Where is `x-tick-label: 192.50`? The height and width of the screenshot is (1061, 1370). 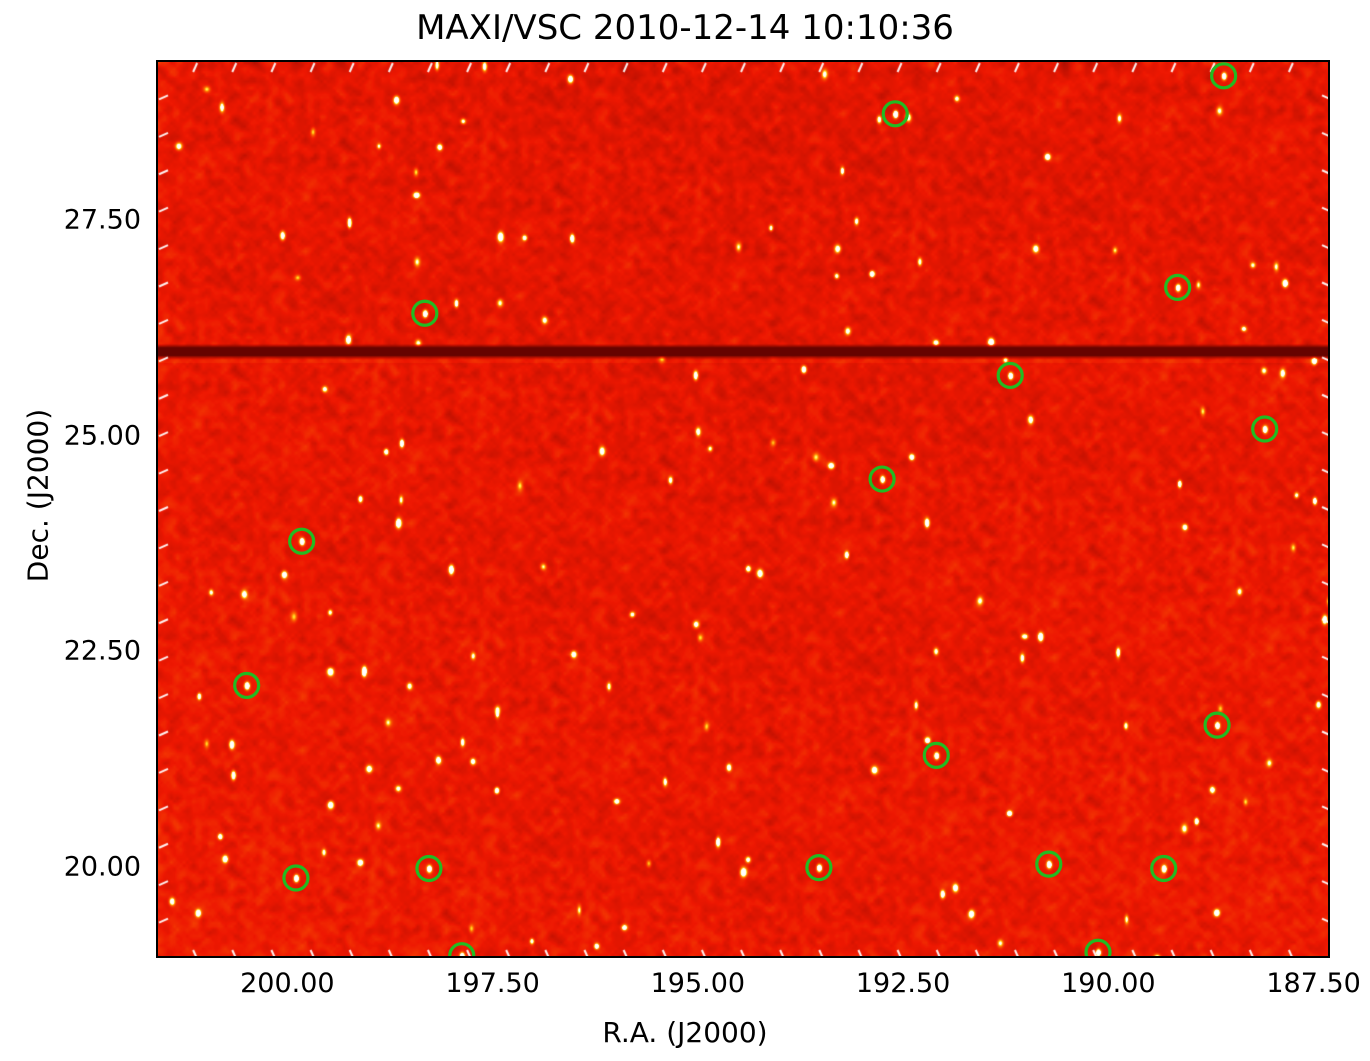 x-tick-label: 192.50 is located at coordinates (903, 983).